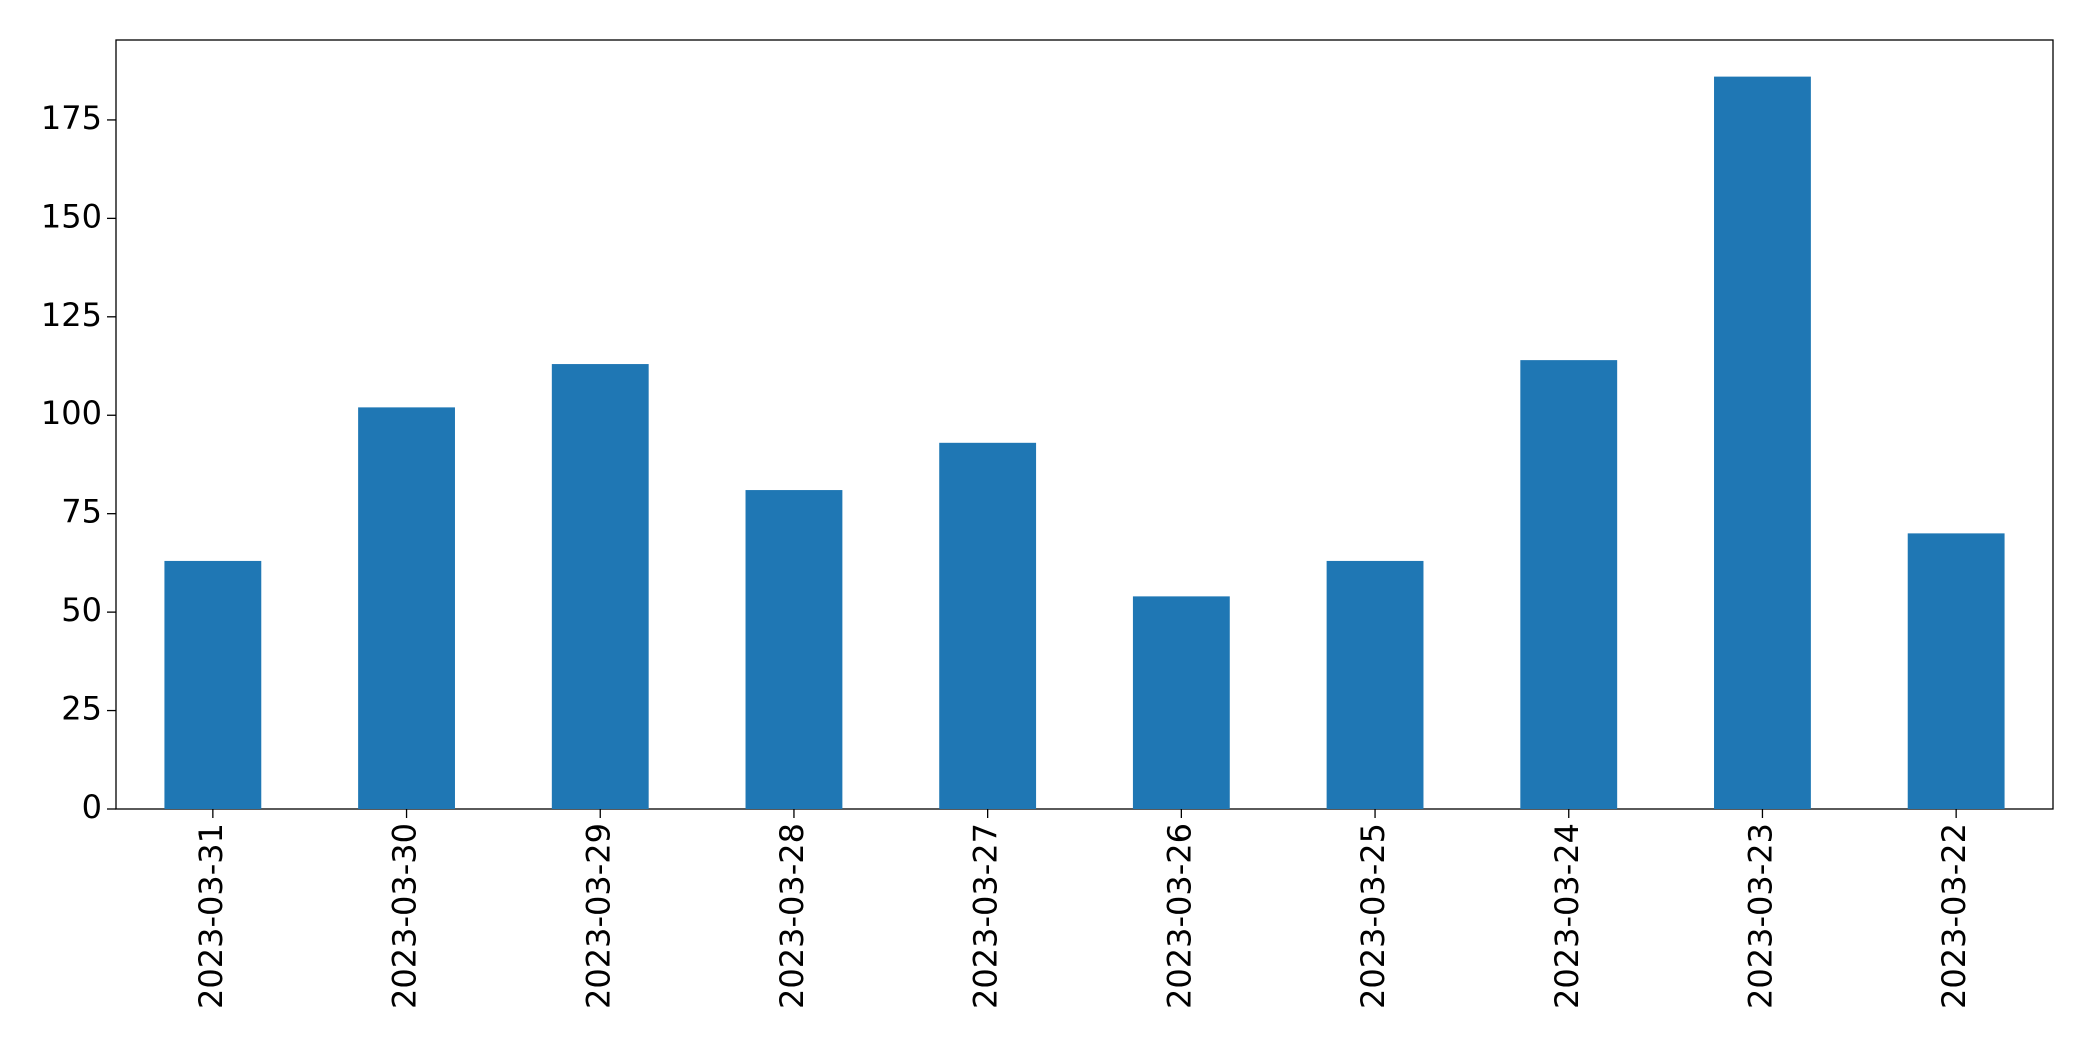  I want to click on x-tick-label: 2023-03-30, so click(405, 916).